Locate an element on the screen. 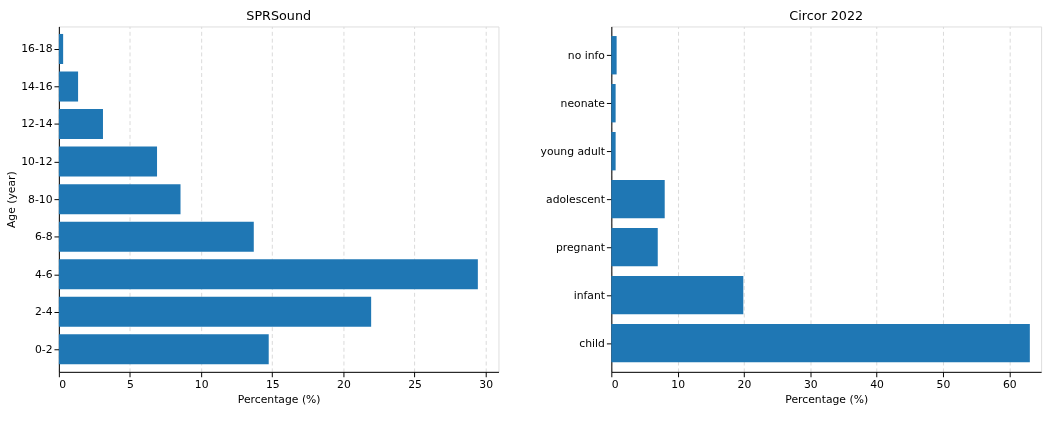  y-axis-title: Age (year) is located at coordinates (12, 200).